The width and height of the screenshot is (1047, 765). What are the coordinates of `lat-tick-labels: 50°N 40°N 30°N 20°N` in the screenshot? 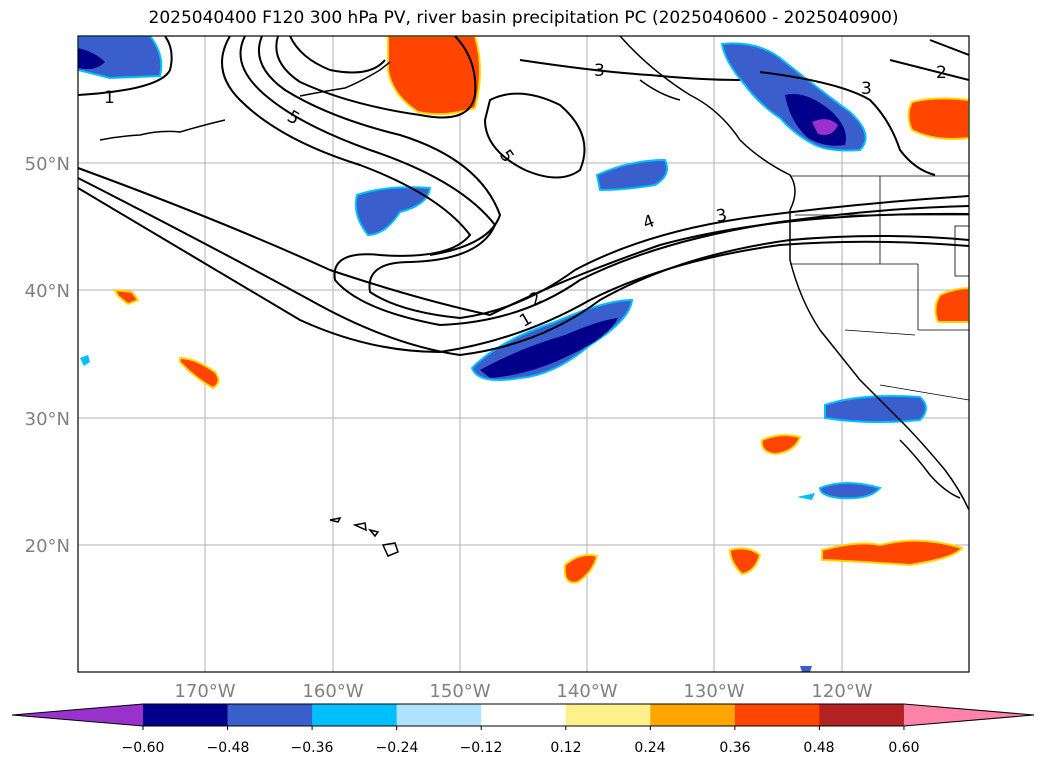 It's located at (47, 355).